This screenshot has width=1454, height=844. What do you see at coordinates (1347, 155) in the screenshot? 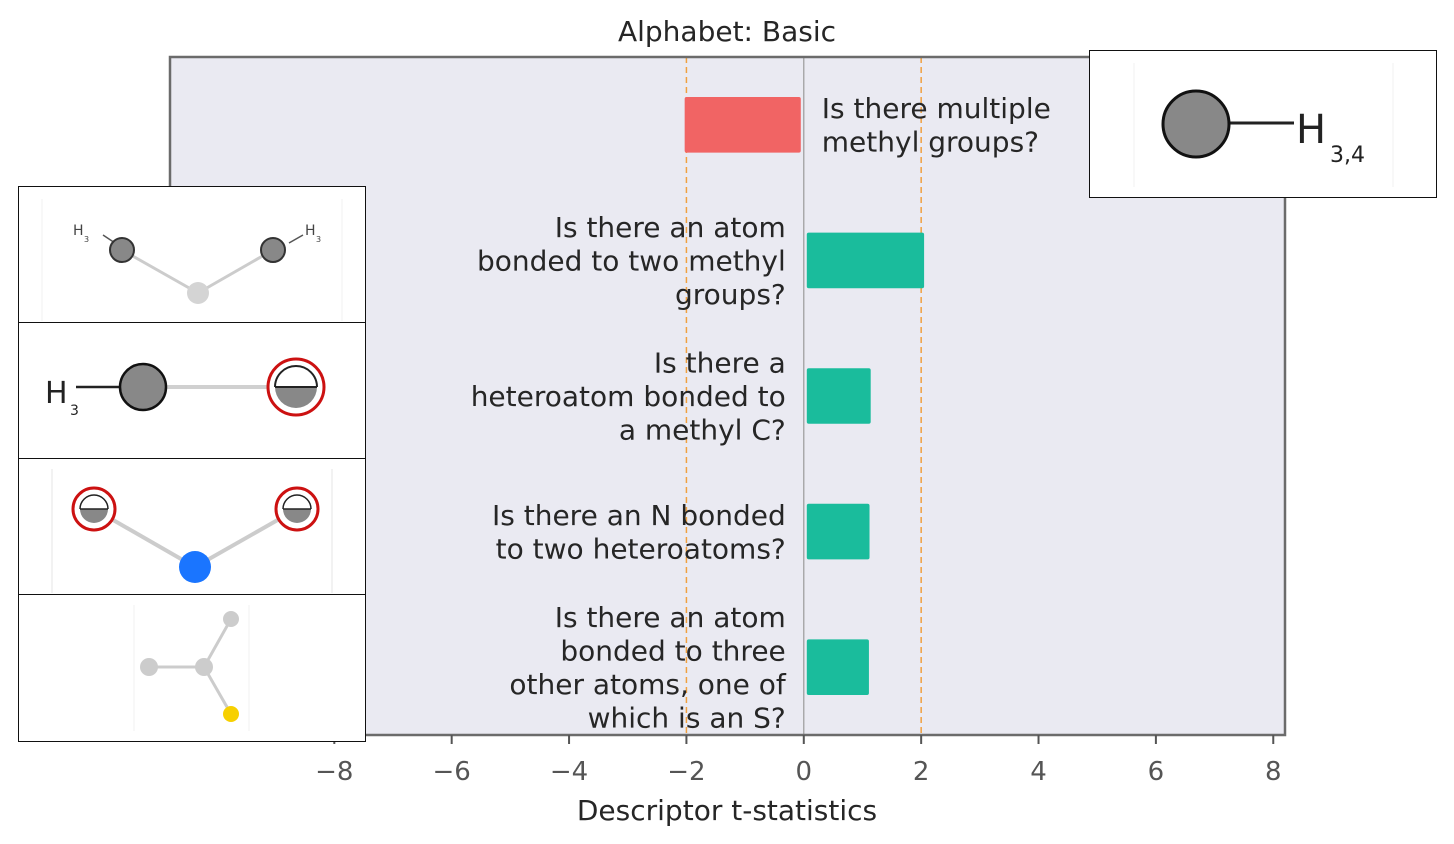
I see `hydrogen-count-label: 3,4` at bounding box center [1347, 155].